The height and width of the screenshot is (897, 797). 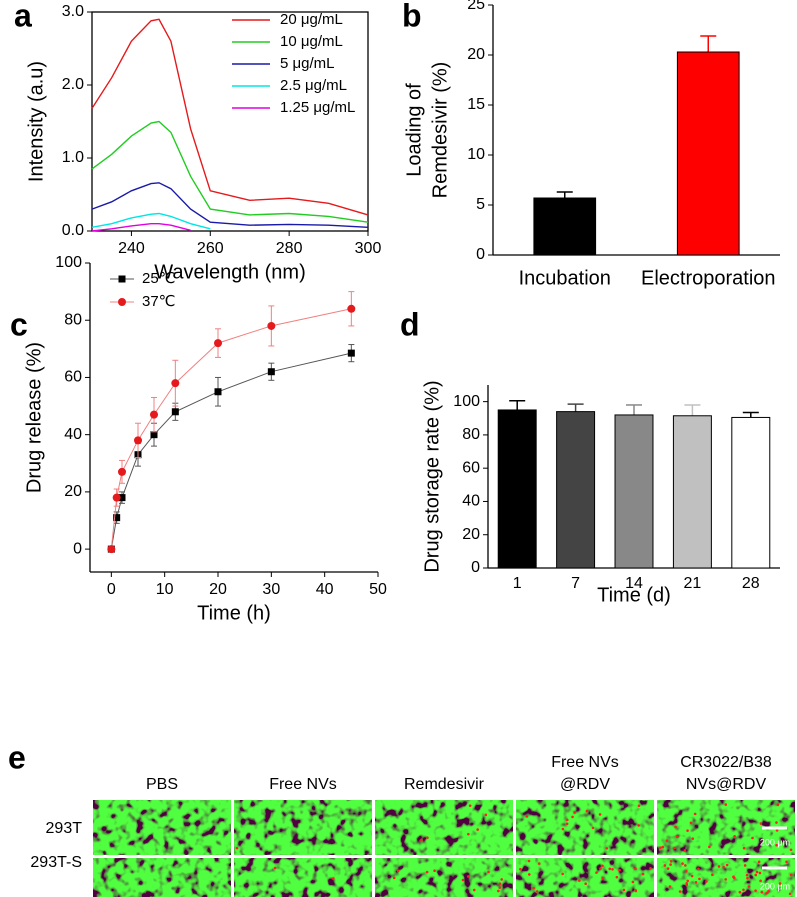 I want to click on x-tick-label: 1, so click(x=517, y=583).